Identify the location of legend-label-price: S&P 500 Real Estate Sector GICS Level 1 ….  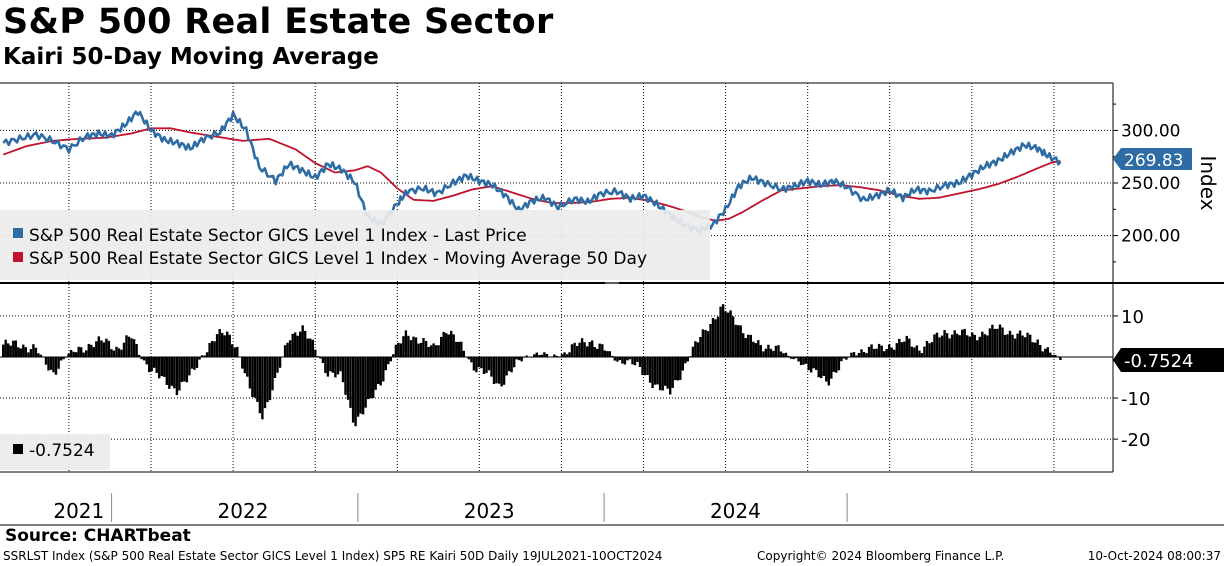
(278, 236).